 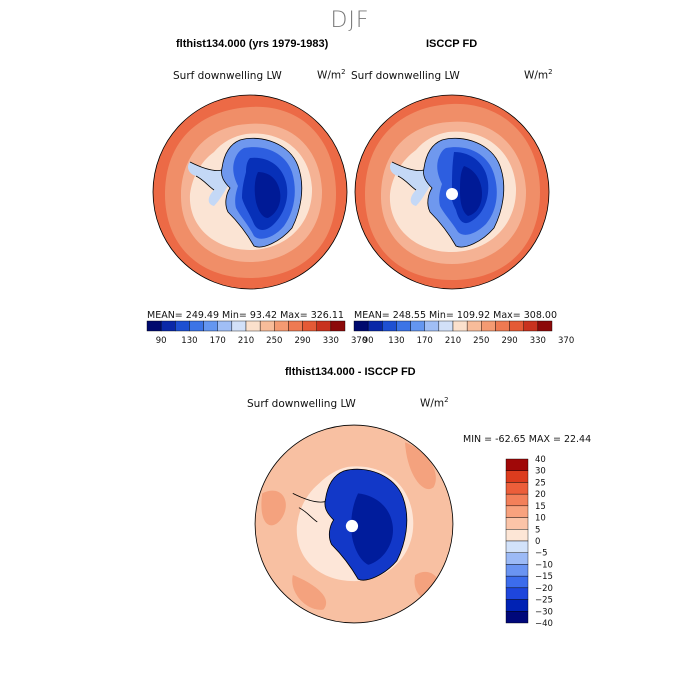 I want to click on observation-polar-map, so click(x=452, y=192).